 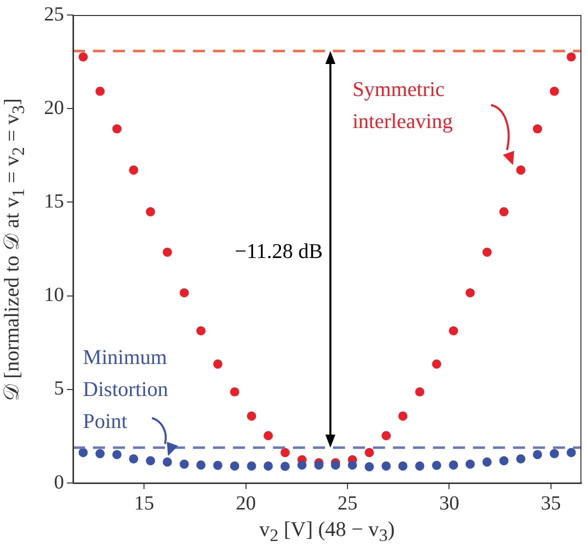 What do you see at coordinates (54, 295) in the screenshot?
I see `y-tick-label: 10` at bounding box center [54, 295].